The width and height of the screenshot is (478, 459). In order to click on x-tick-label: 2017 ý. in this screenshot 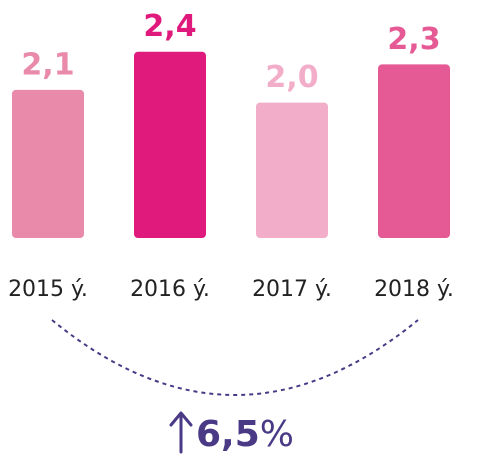, I will do `click(292, 289)`.